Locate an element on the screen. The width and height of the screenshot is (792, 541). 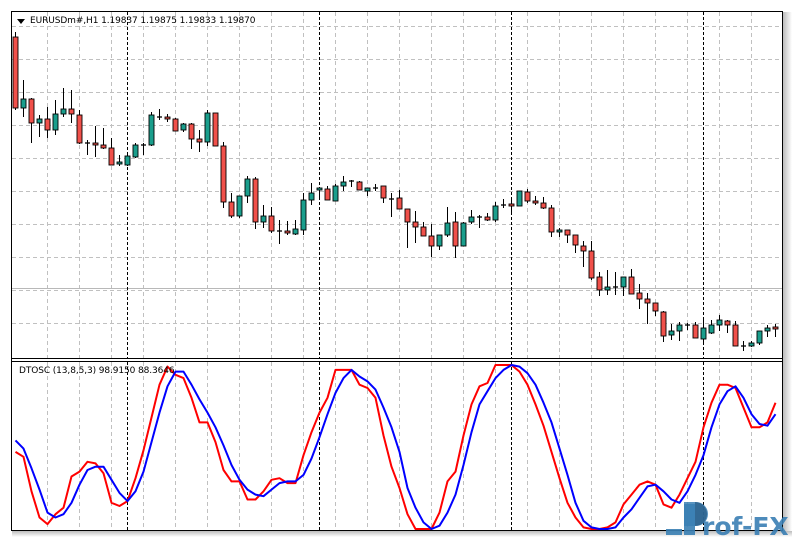
prof-fx-logo: rof-FX is located at coordinates (727, 521).